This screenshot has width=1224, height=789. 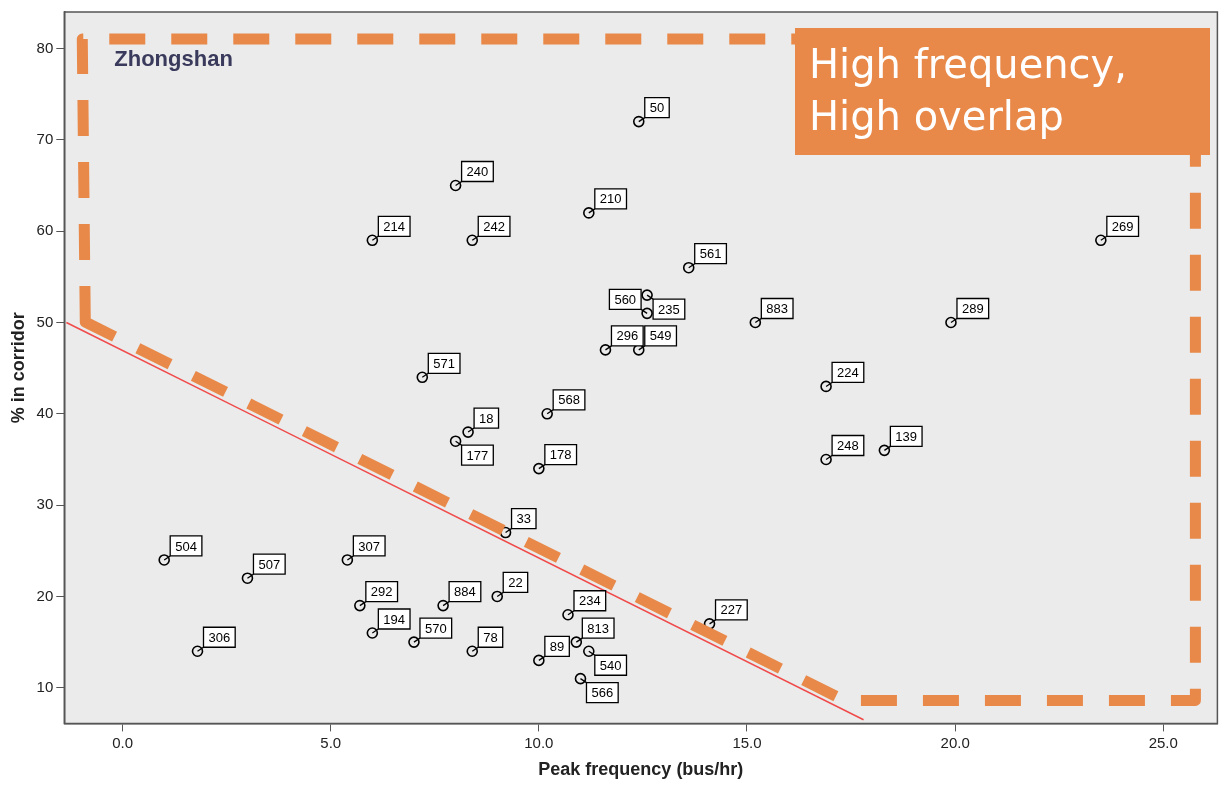 I want to click on annotation: 570, so click(x=435, y=628).